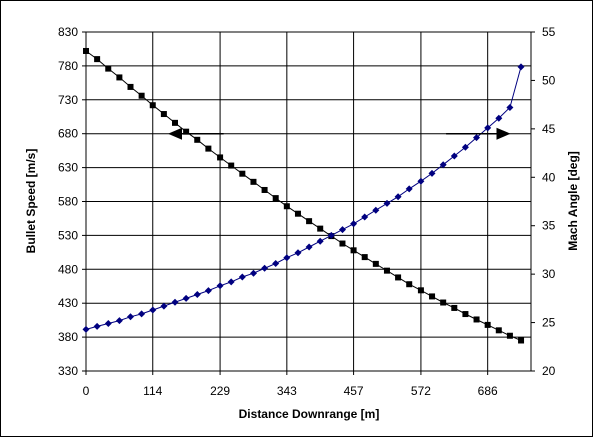  What do you see at coordinates (68, 32) in the screenshot?
I see `left-tick-label-10: 830` at bounding box center [68, 32].